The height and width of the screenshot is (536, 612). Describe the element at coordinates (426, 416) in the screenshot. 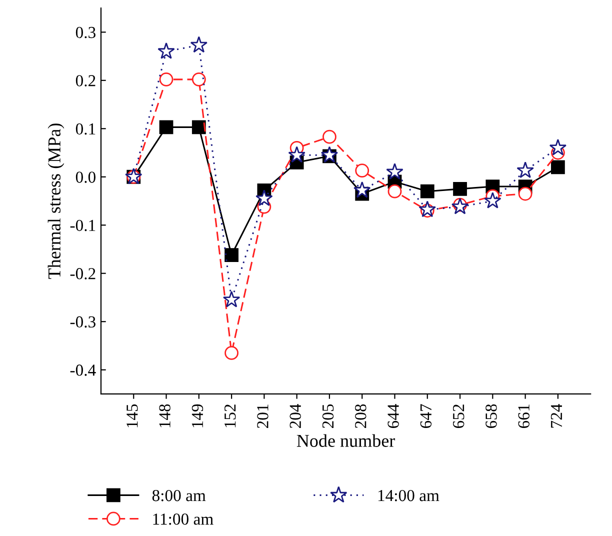

I see `x-tick-label: 647` at that location.